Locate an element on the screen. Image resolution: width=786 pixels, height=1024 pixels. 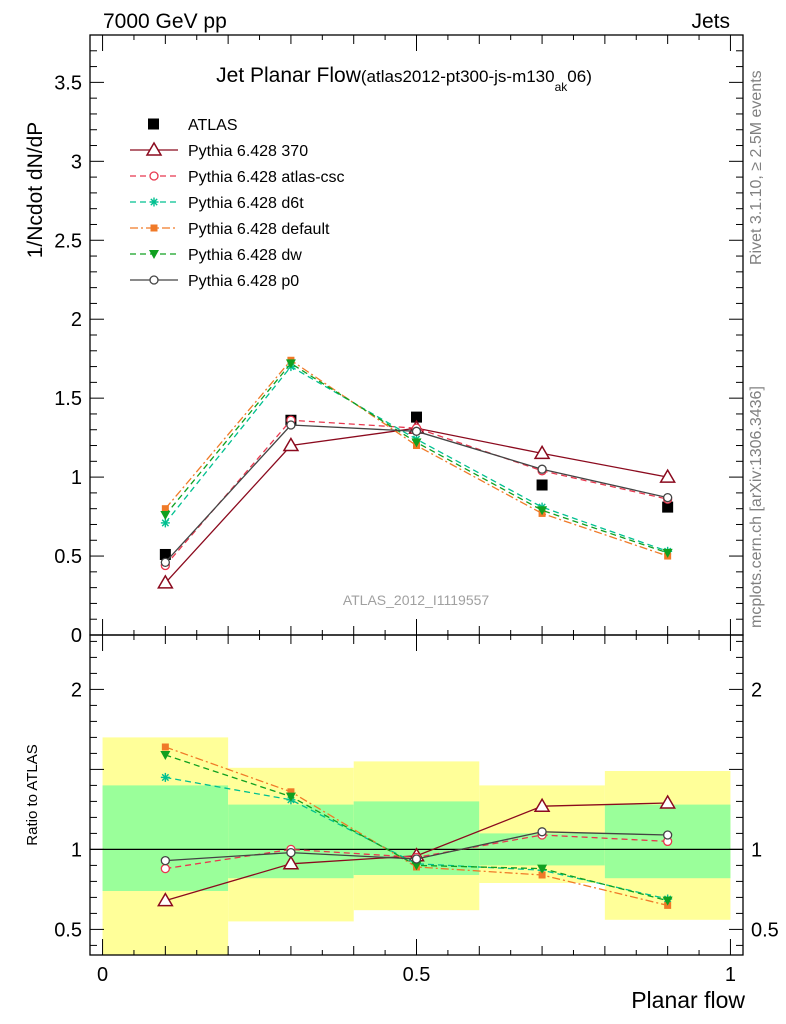
y-tick-label: 3.5 is located at coordinates (68, 83).